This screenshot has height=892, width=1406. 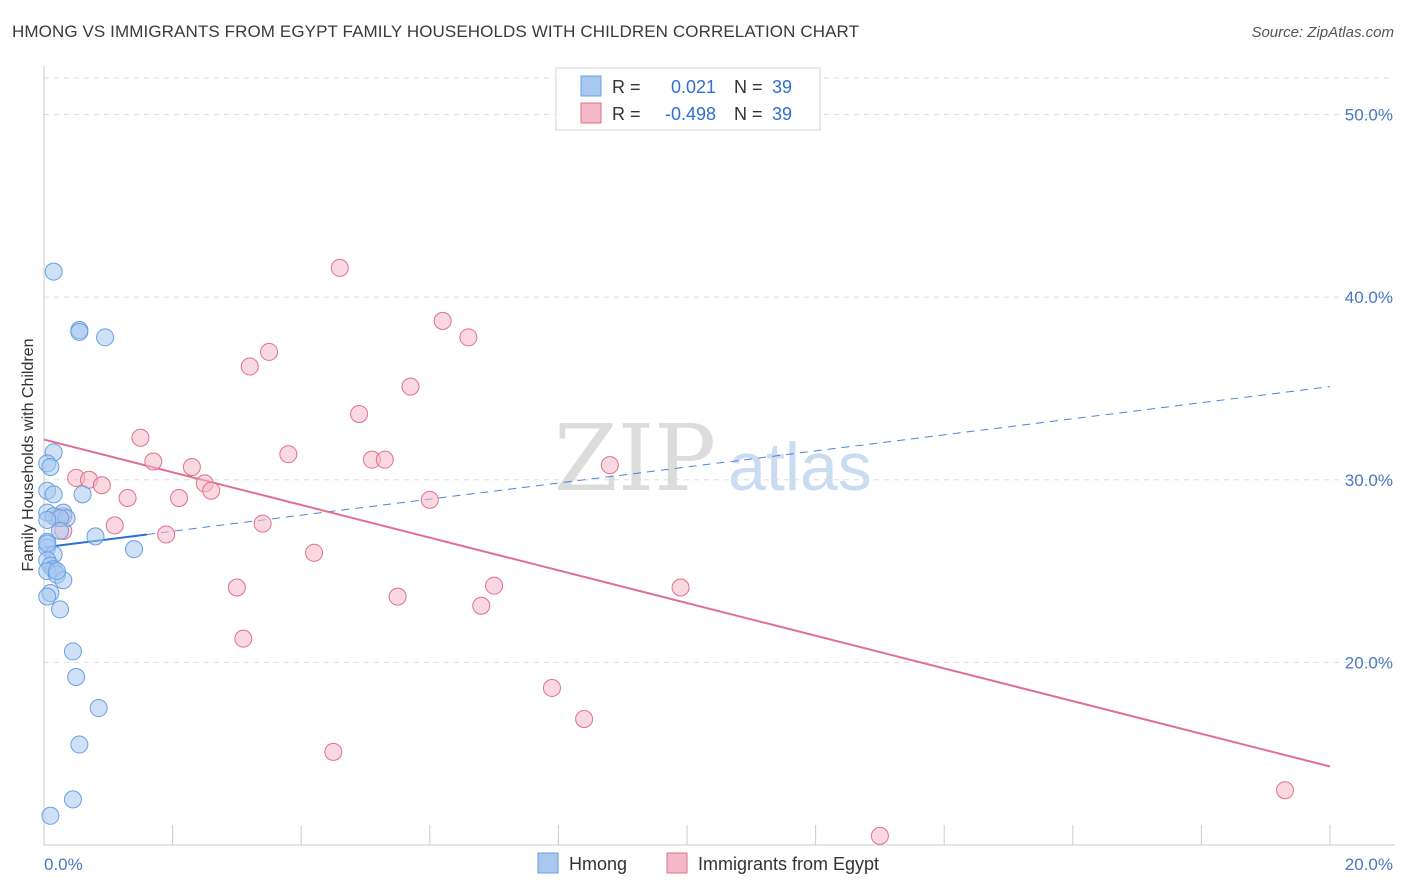 I want to click on bottom-legend-label-egypt: Immigrants from Egypt, so click(x=788, y=864).